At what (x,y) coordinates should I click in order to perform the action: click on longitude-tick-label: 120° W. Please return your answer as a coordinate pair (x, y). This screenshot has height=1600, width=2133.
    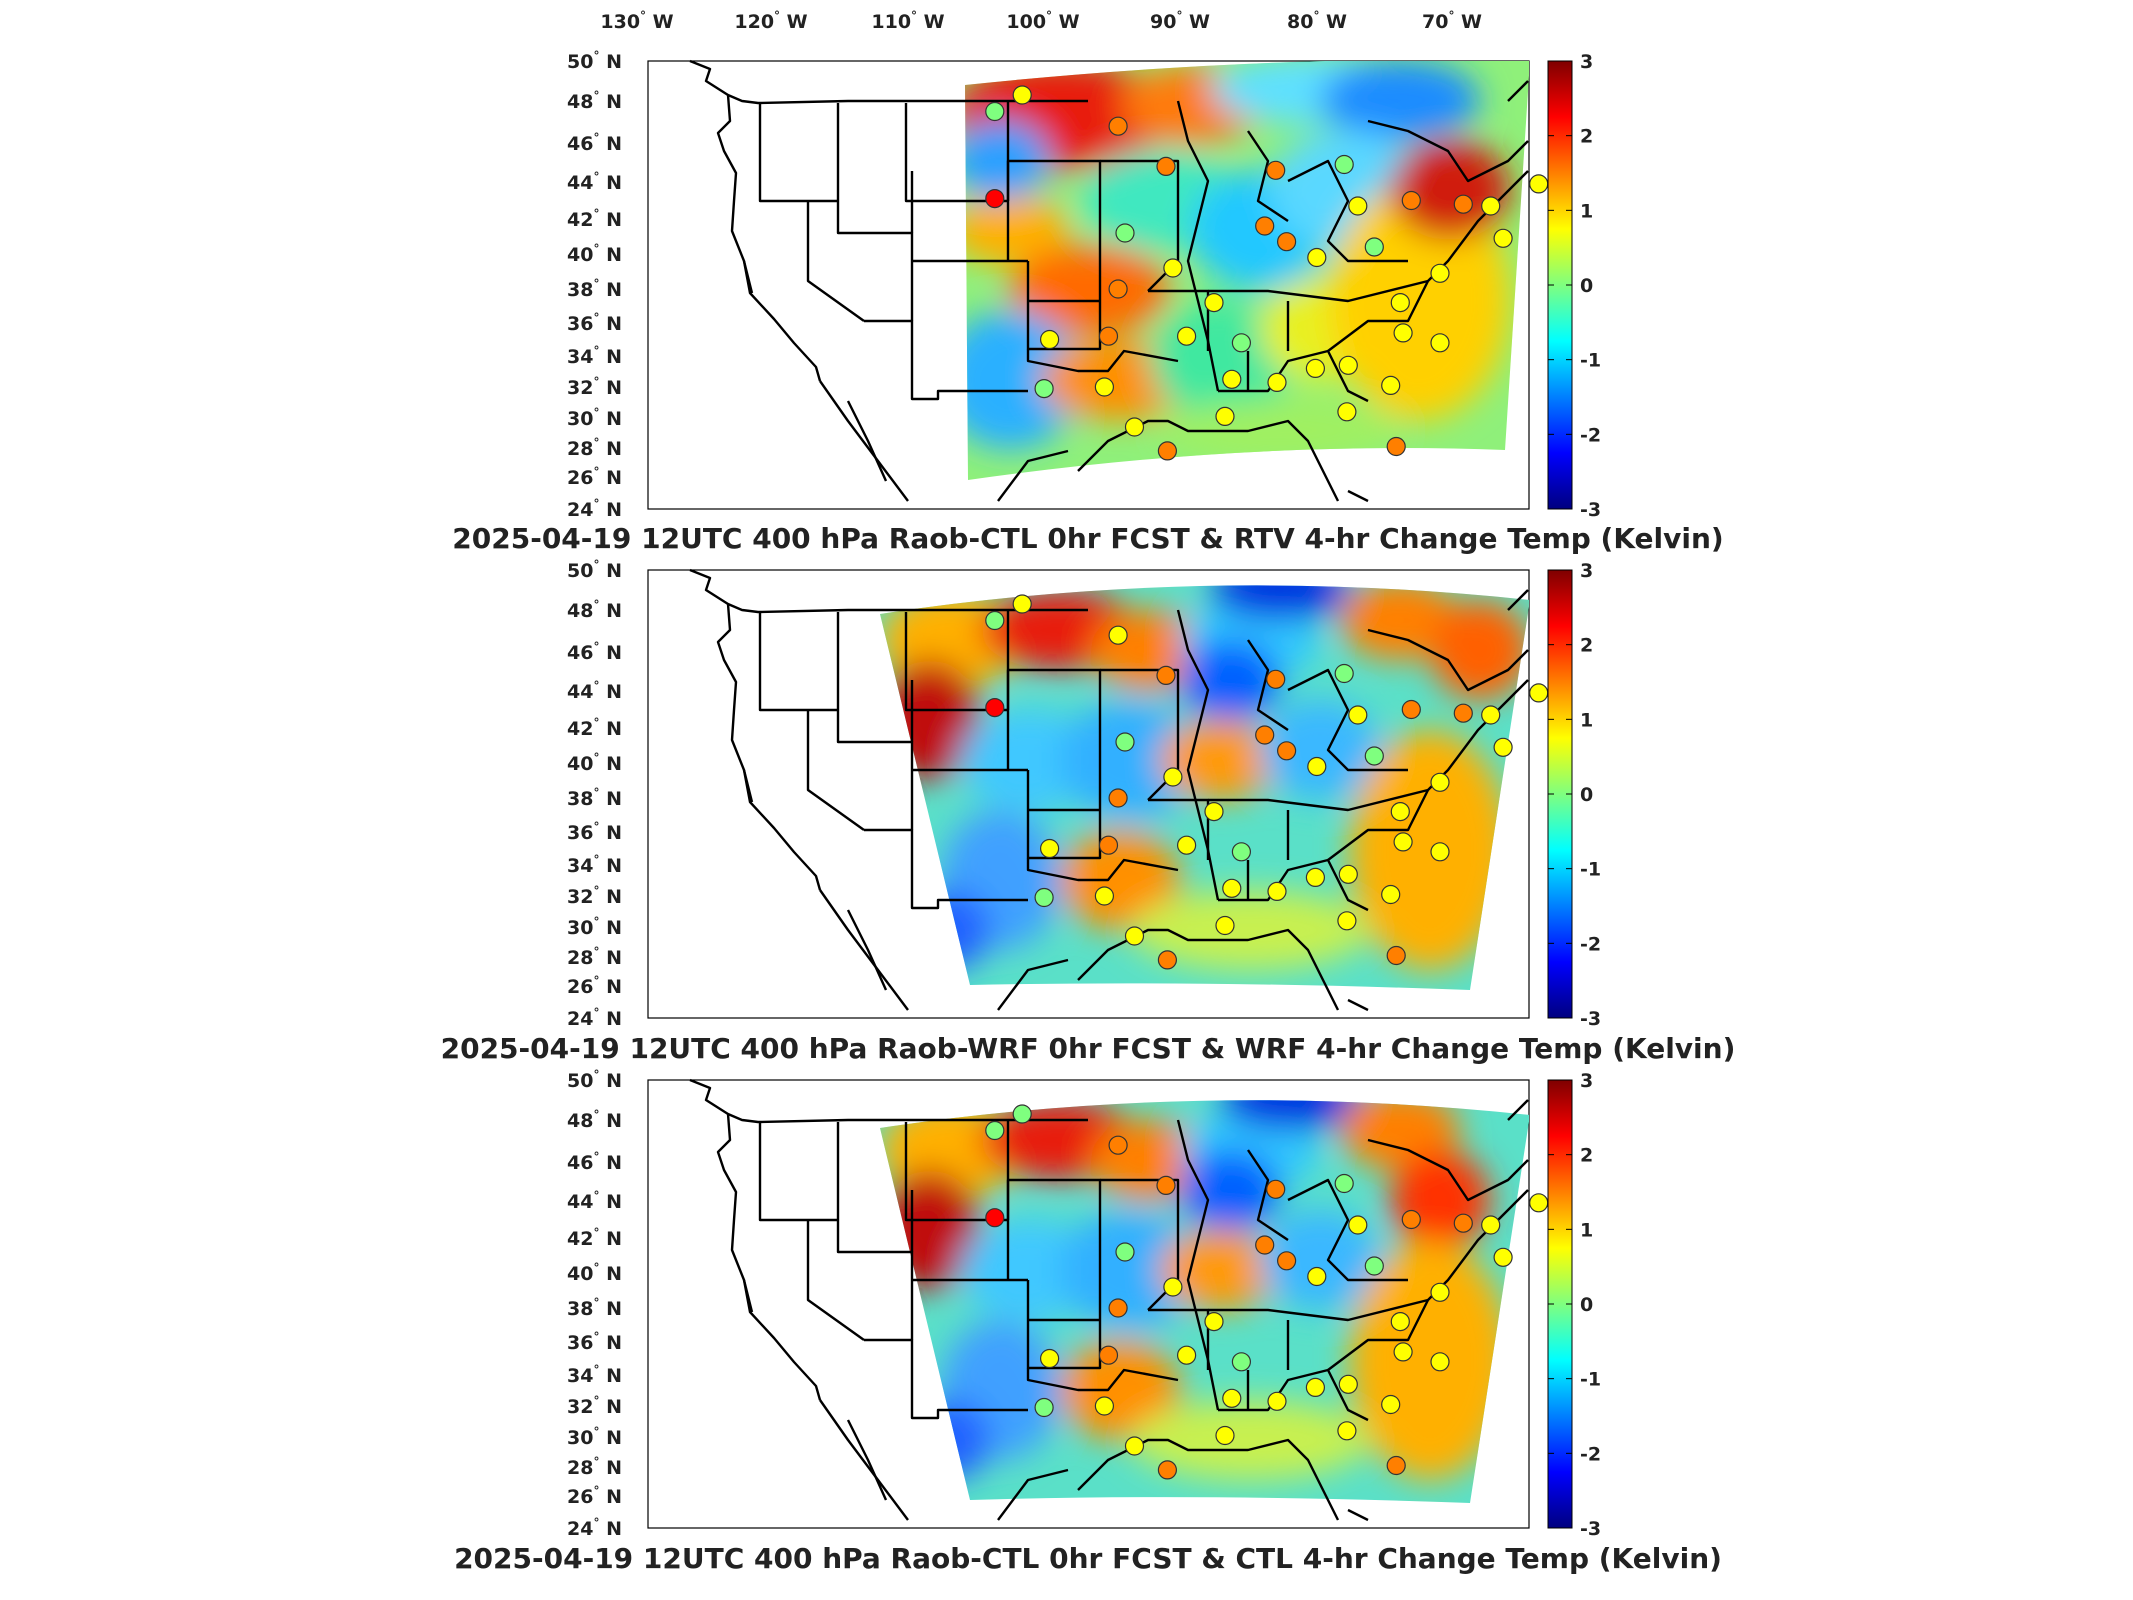
    Looking at the image, I should click on (770, 21).